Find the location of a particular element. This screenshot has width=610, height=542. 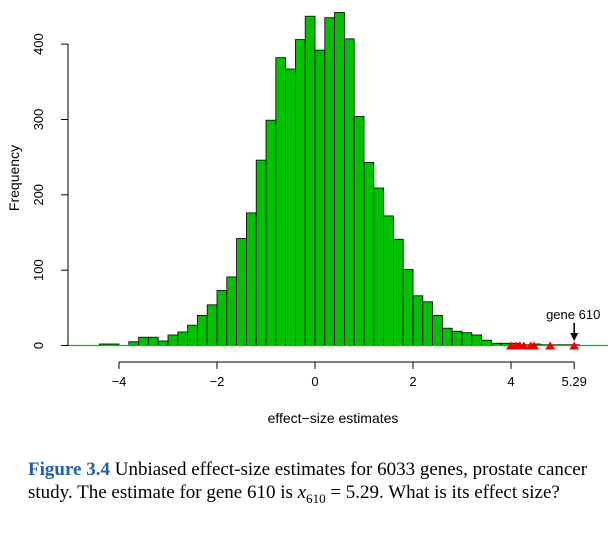

gene-610-annotation: gene 610 is located at coordinates (573, 324).